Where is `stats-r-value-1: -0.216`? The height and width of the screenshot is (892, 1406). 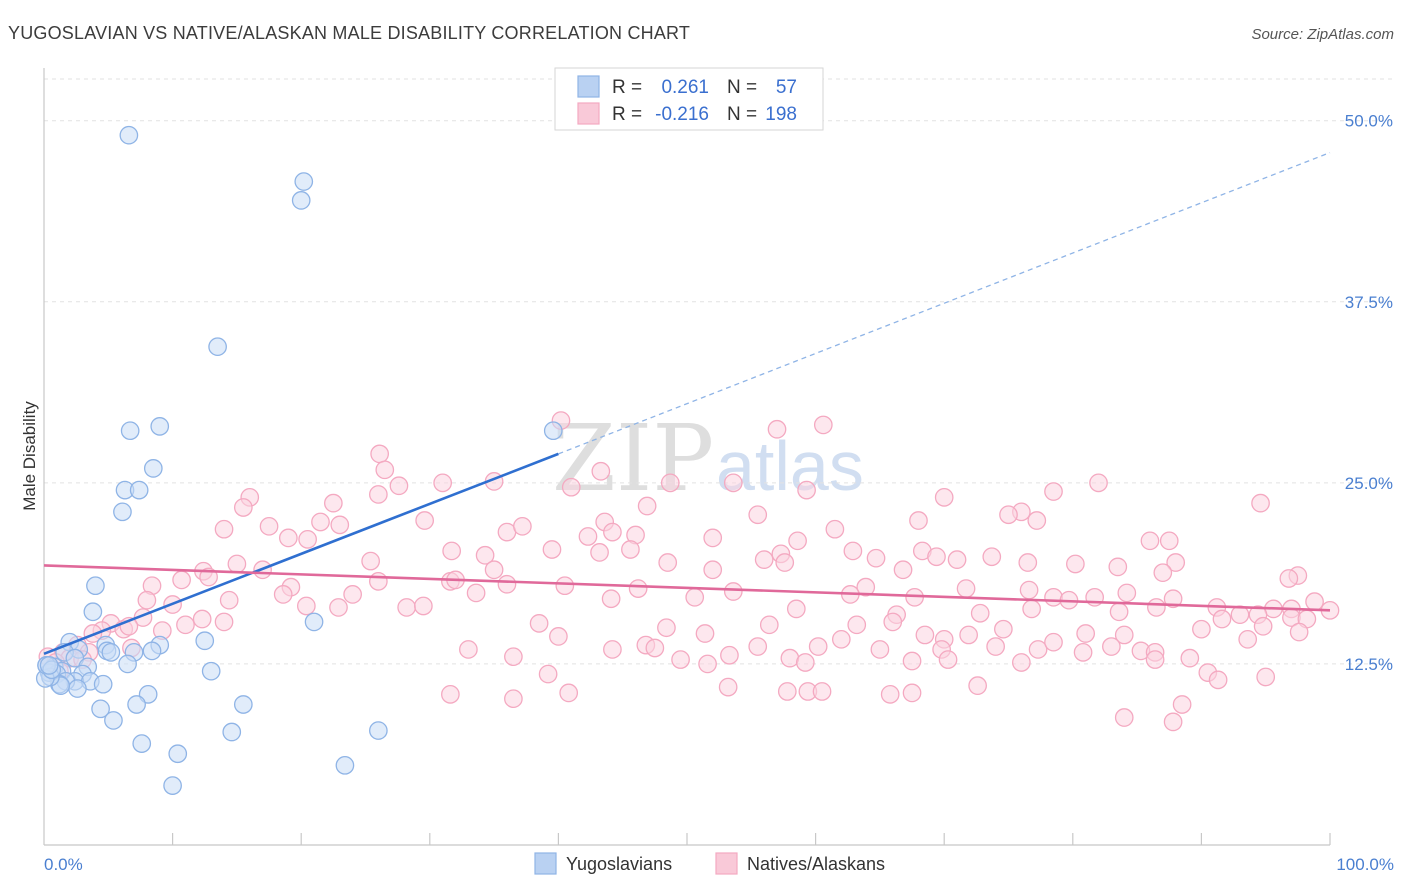
stats-r-value-1: -0.216 is located at coordinates (682, 114).